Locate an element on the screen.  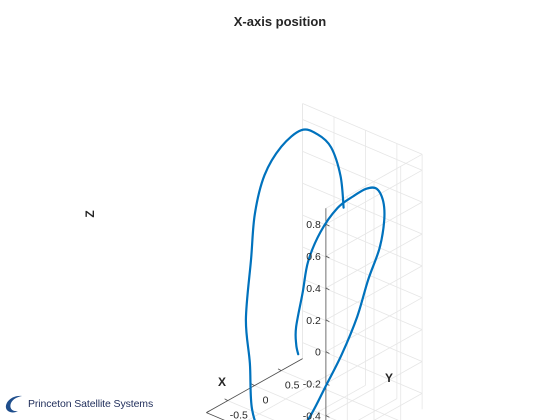
y-tick-label: 0 is located at coordinates (266, 401).